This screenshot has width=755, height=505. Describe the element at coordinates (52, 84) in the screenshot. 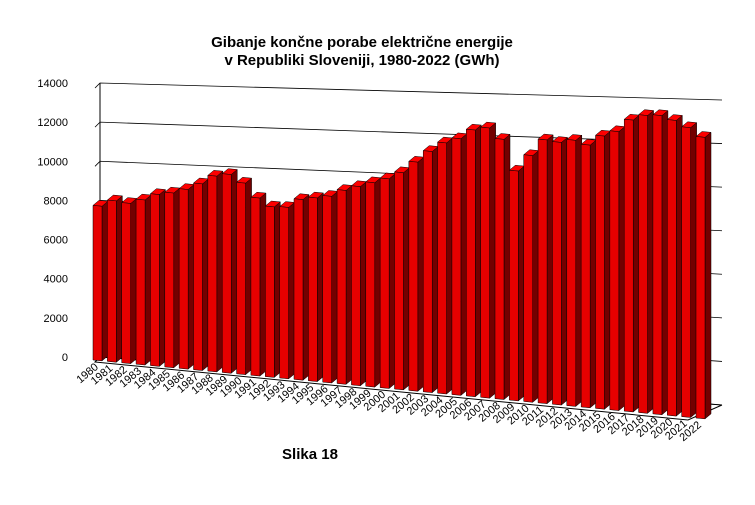

I see `y-tick-label: 14000` at that location.